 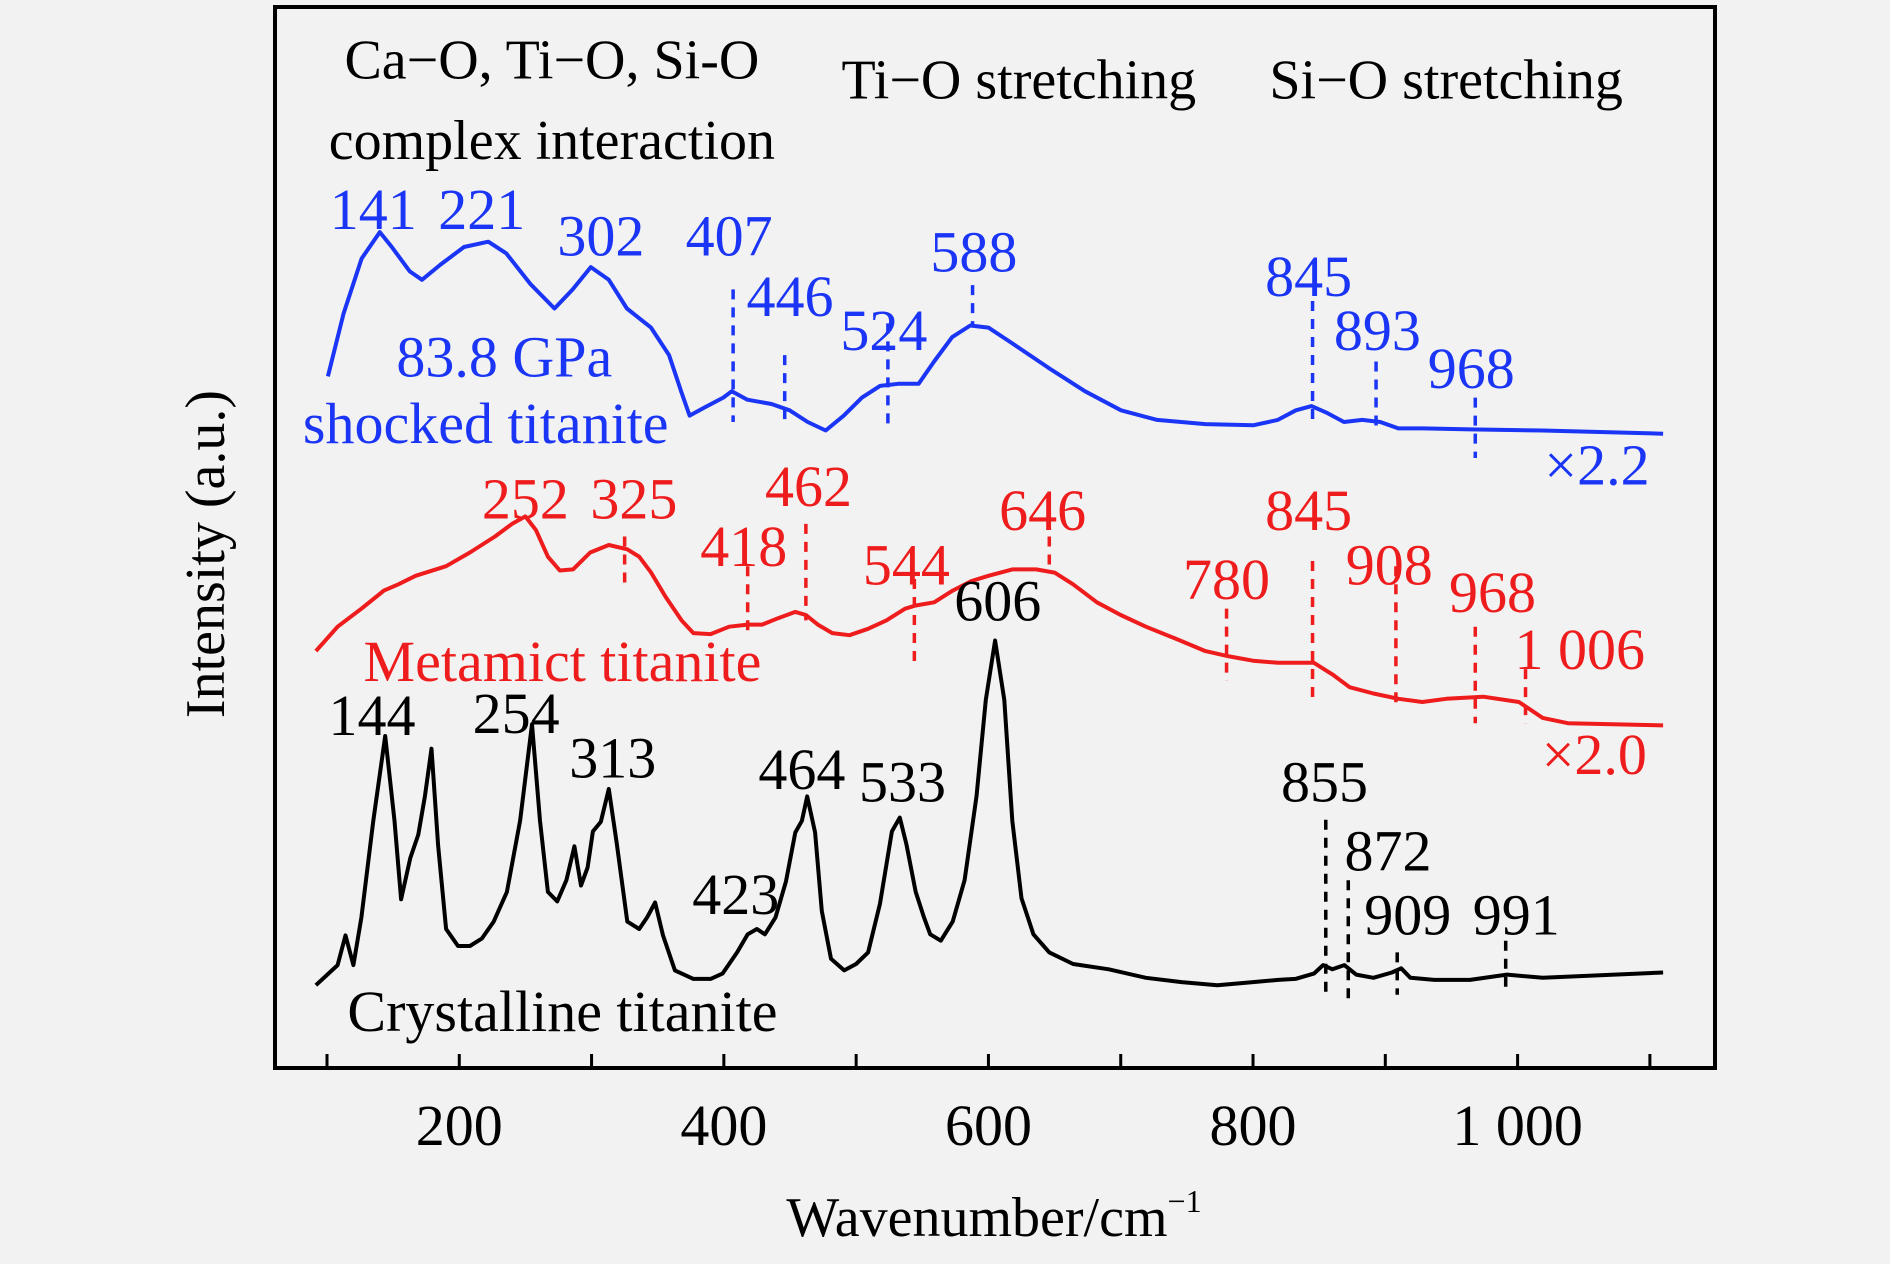 What do you see at coordinates (790, 296) in the screenshot?
I see `peak-label-shocked: 446` at bounding box center [790, 296].